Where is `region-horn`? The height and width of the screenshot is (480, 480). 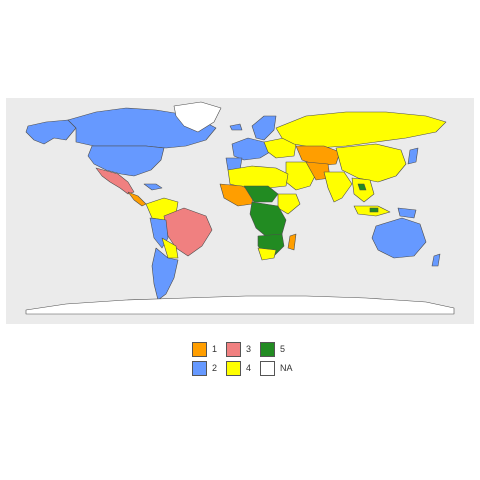 region-horn is located at coordinates (289, 204).